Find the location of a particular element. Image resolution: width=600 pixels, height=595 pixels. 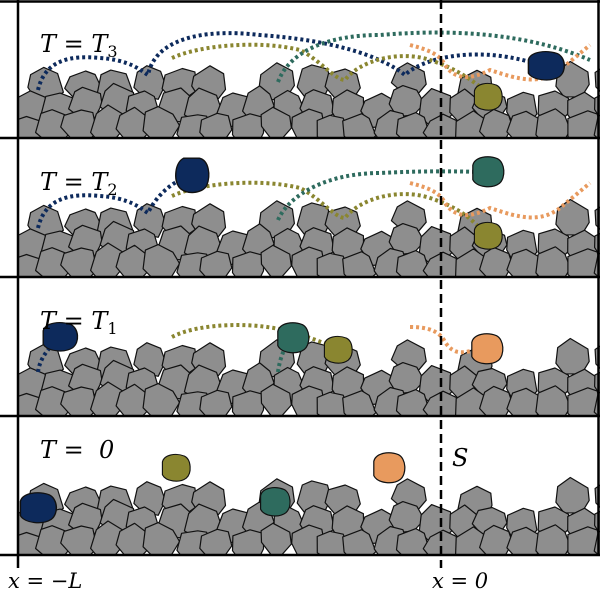

axis-label: x = −L is located at coordinates (45, 581).